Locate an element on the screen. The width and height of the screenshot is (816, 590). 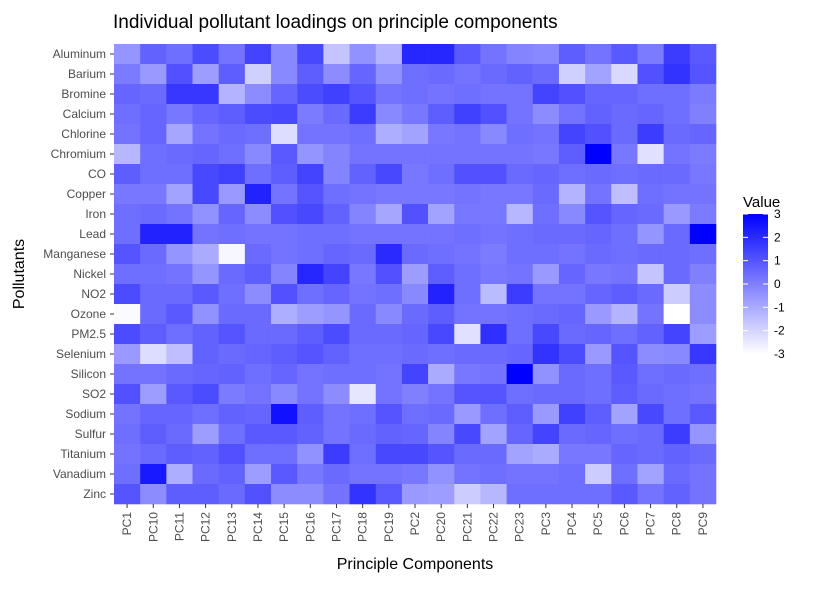
x-tick-label: PC1 is located at coordinates (127, 524).